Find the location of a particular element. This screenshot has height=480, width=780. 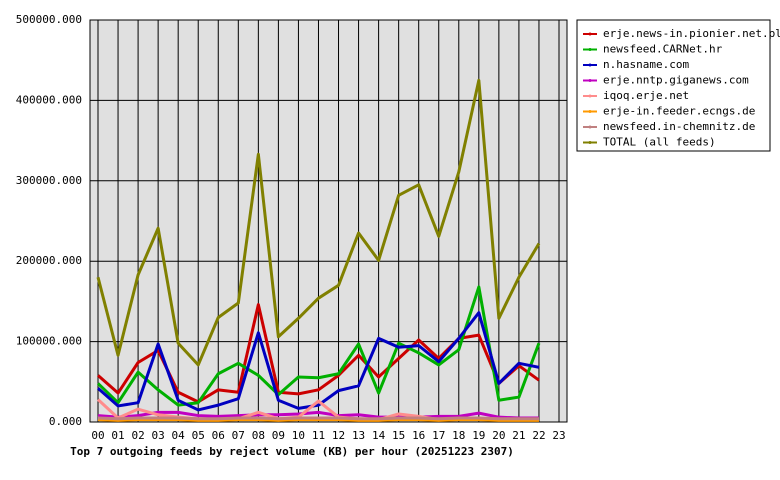

x-tick-label: 14 is located at coordinates (379, 435).